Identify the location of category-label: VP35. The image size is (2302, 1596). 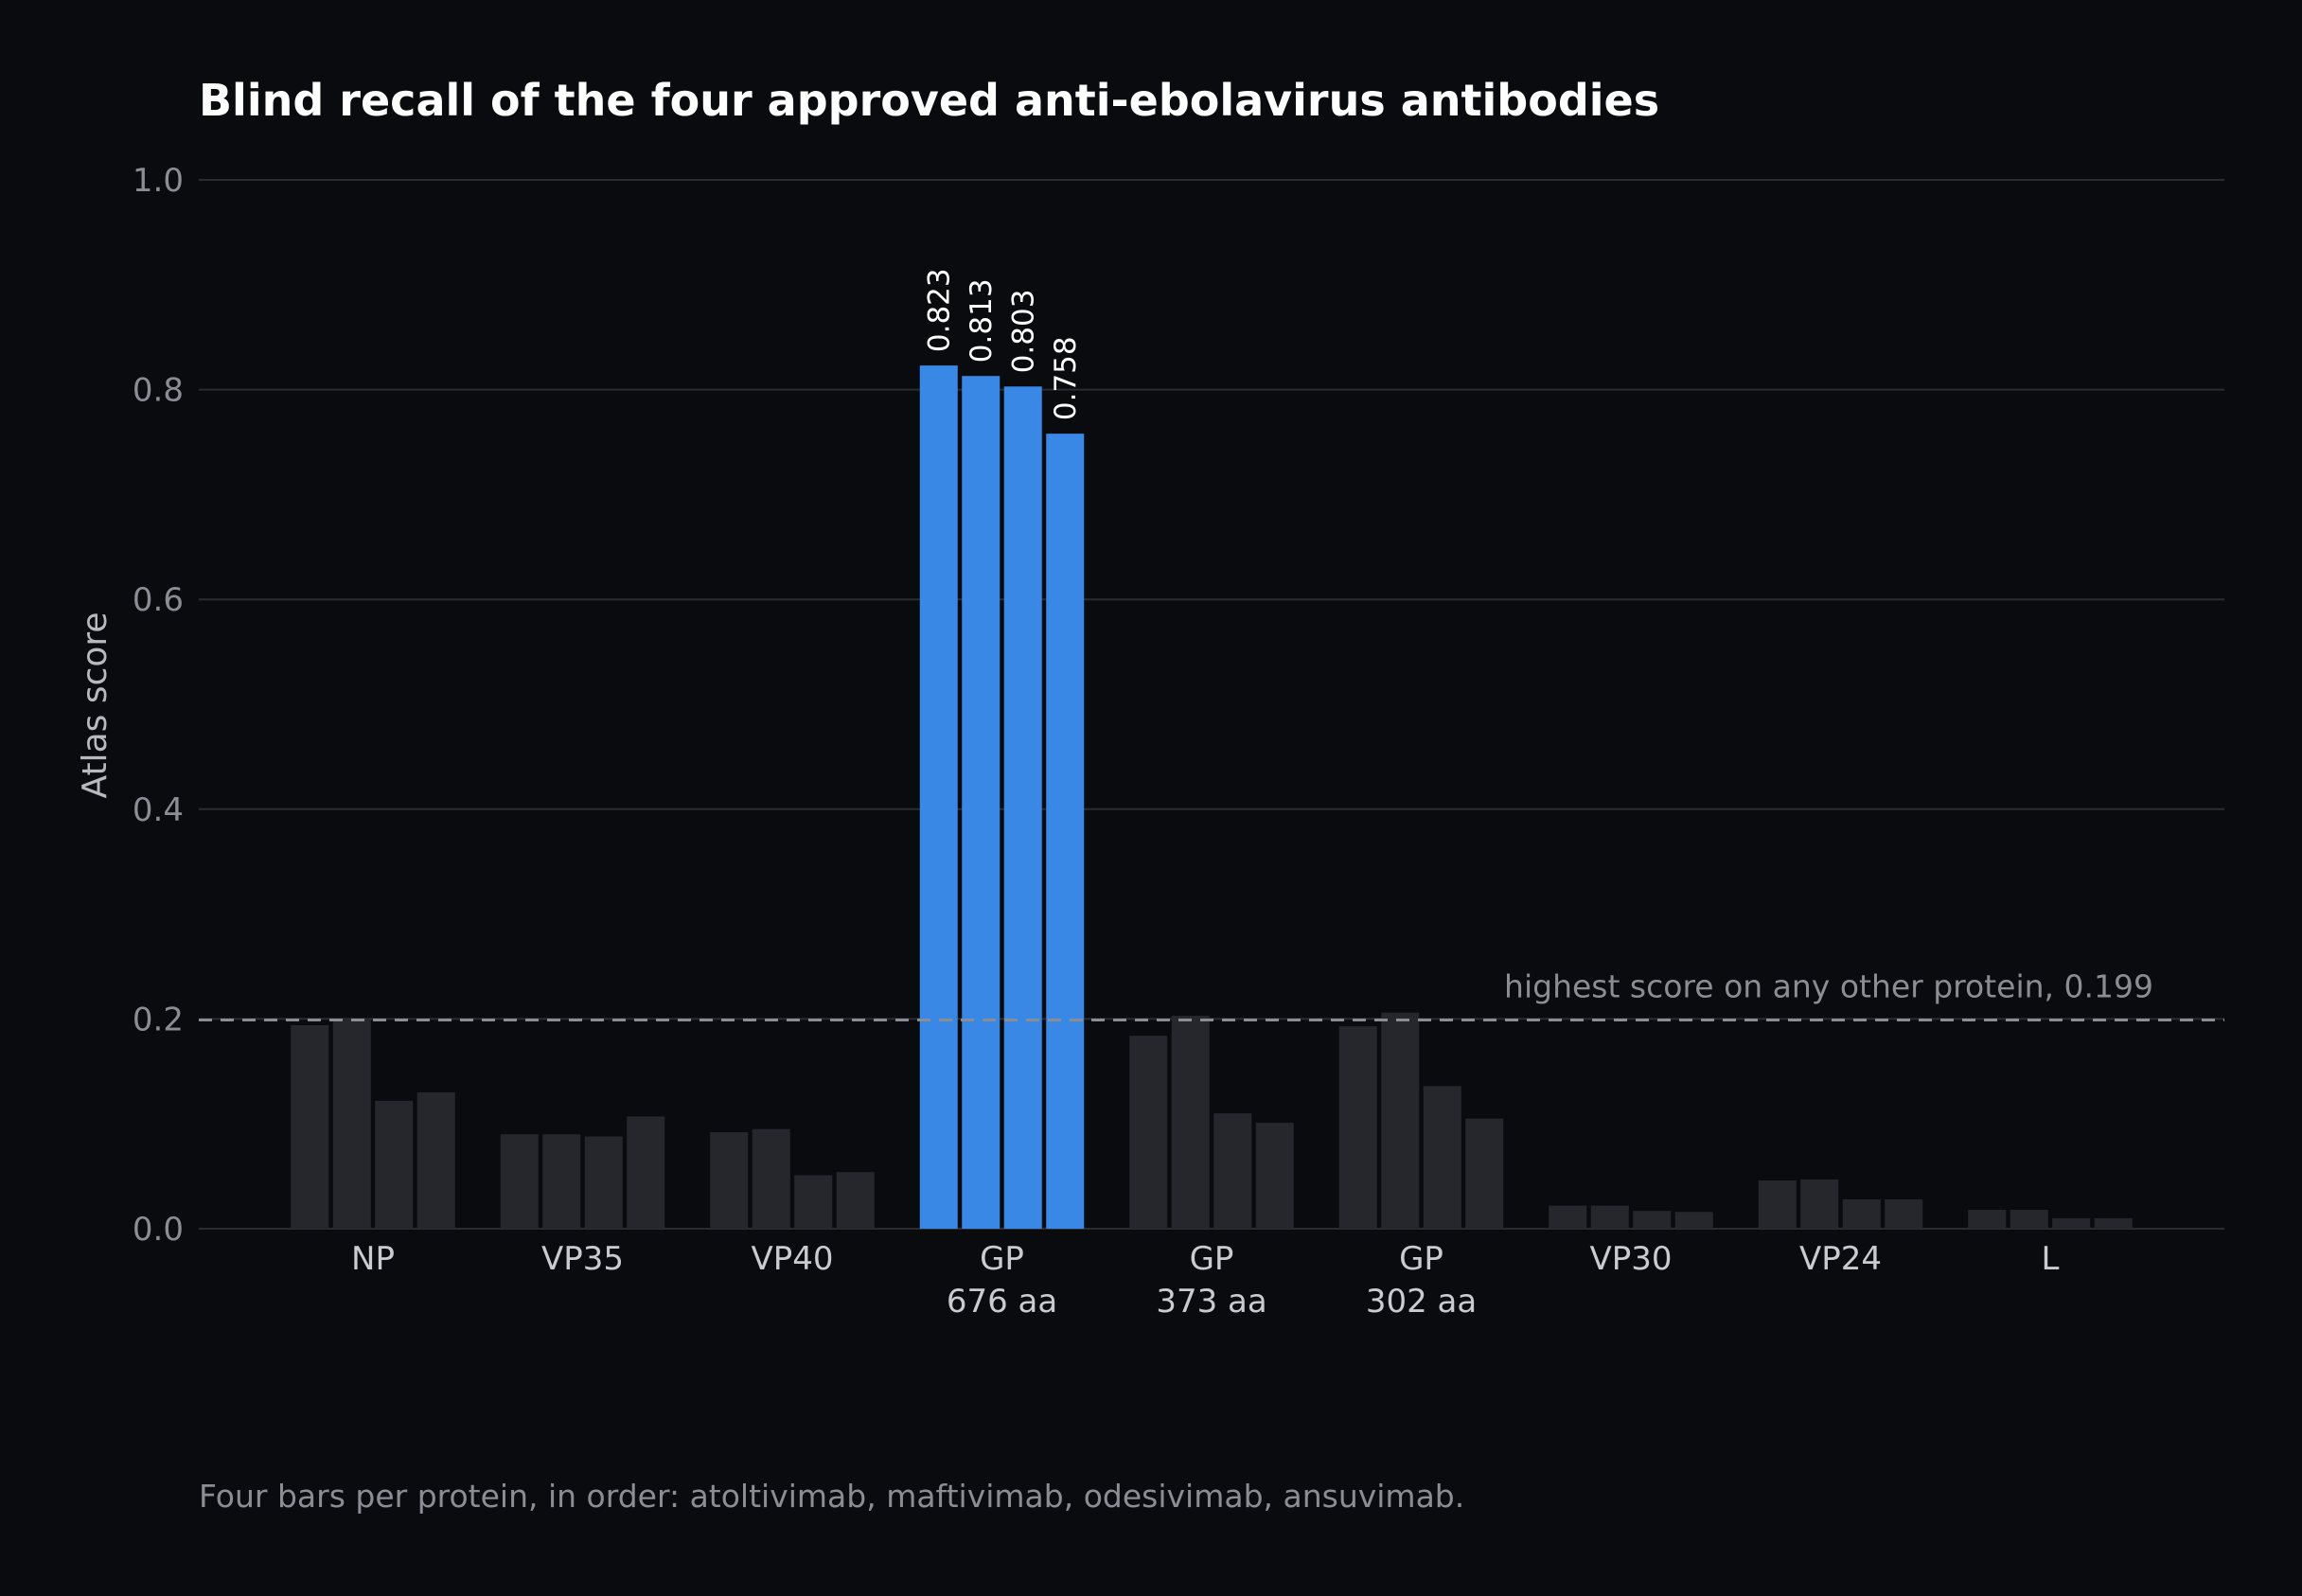
(582, 1259).